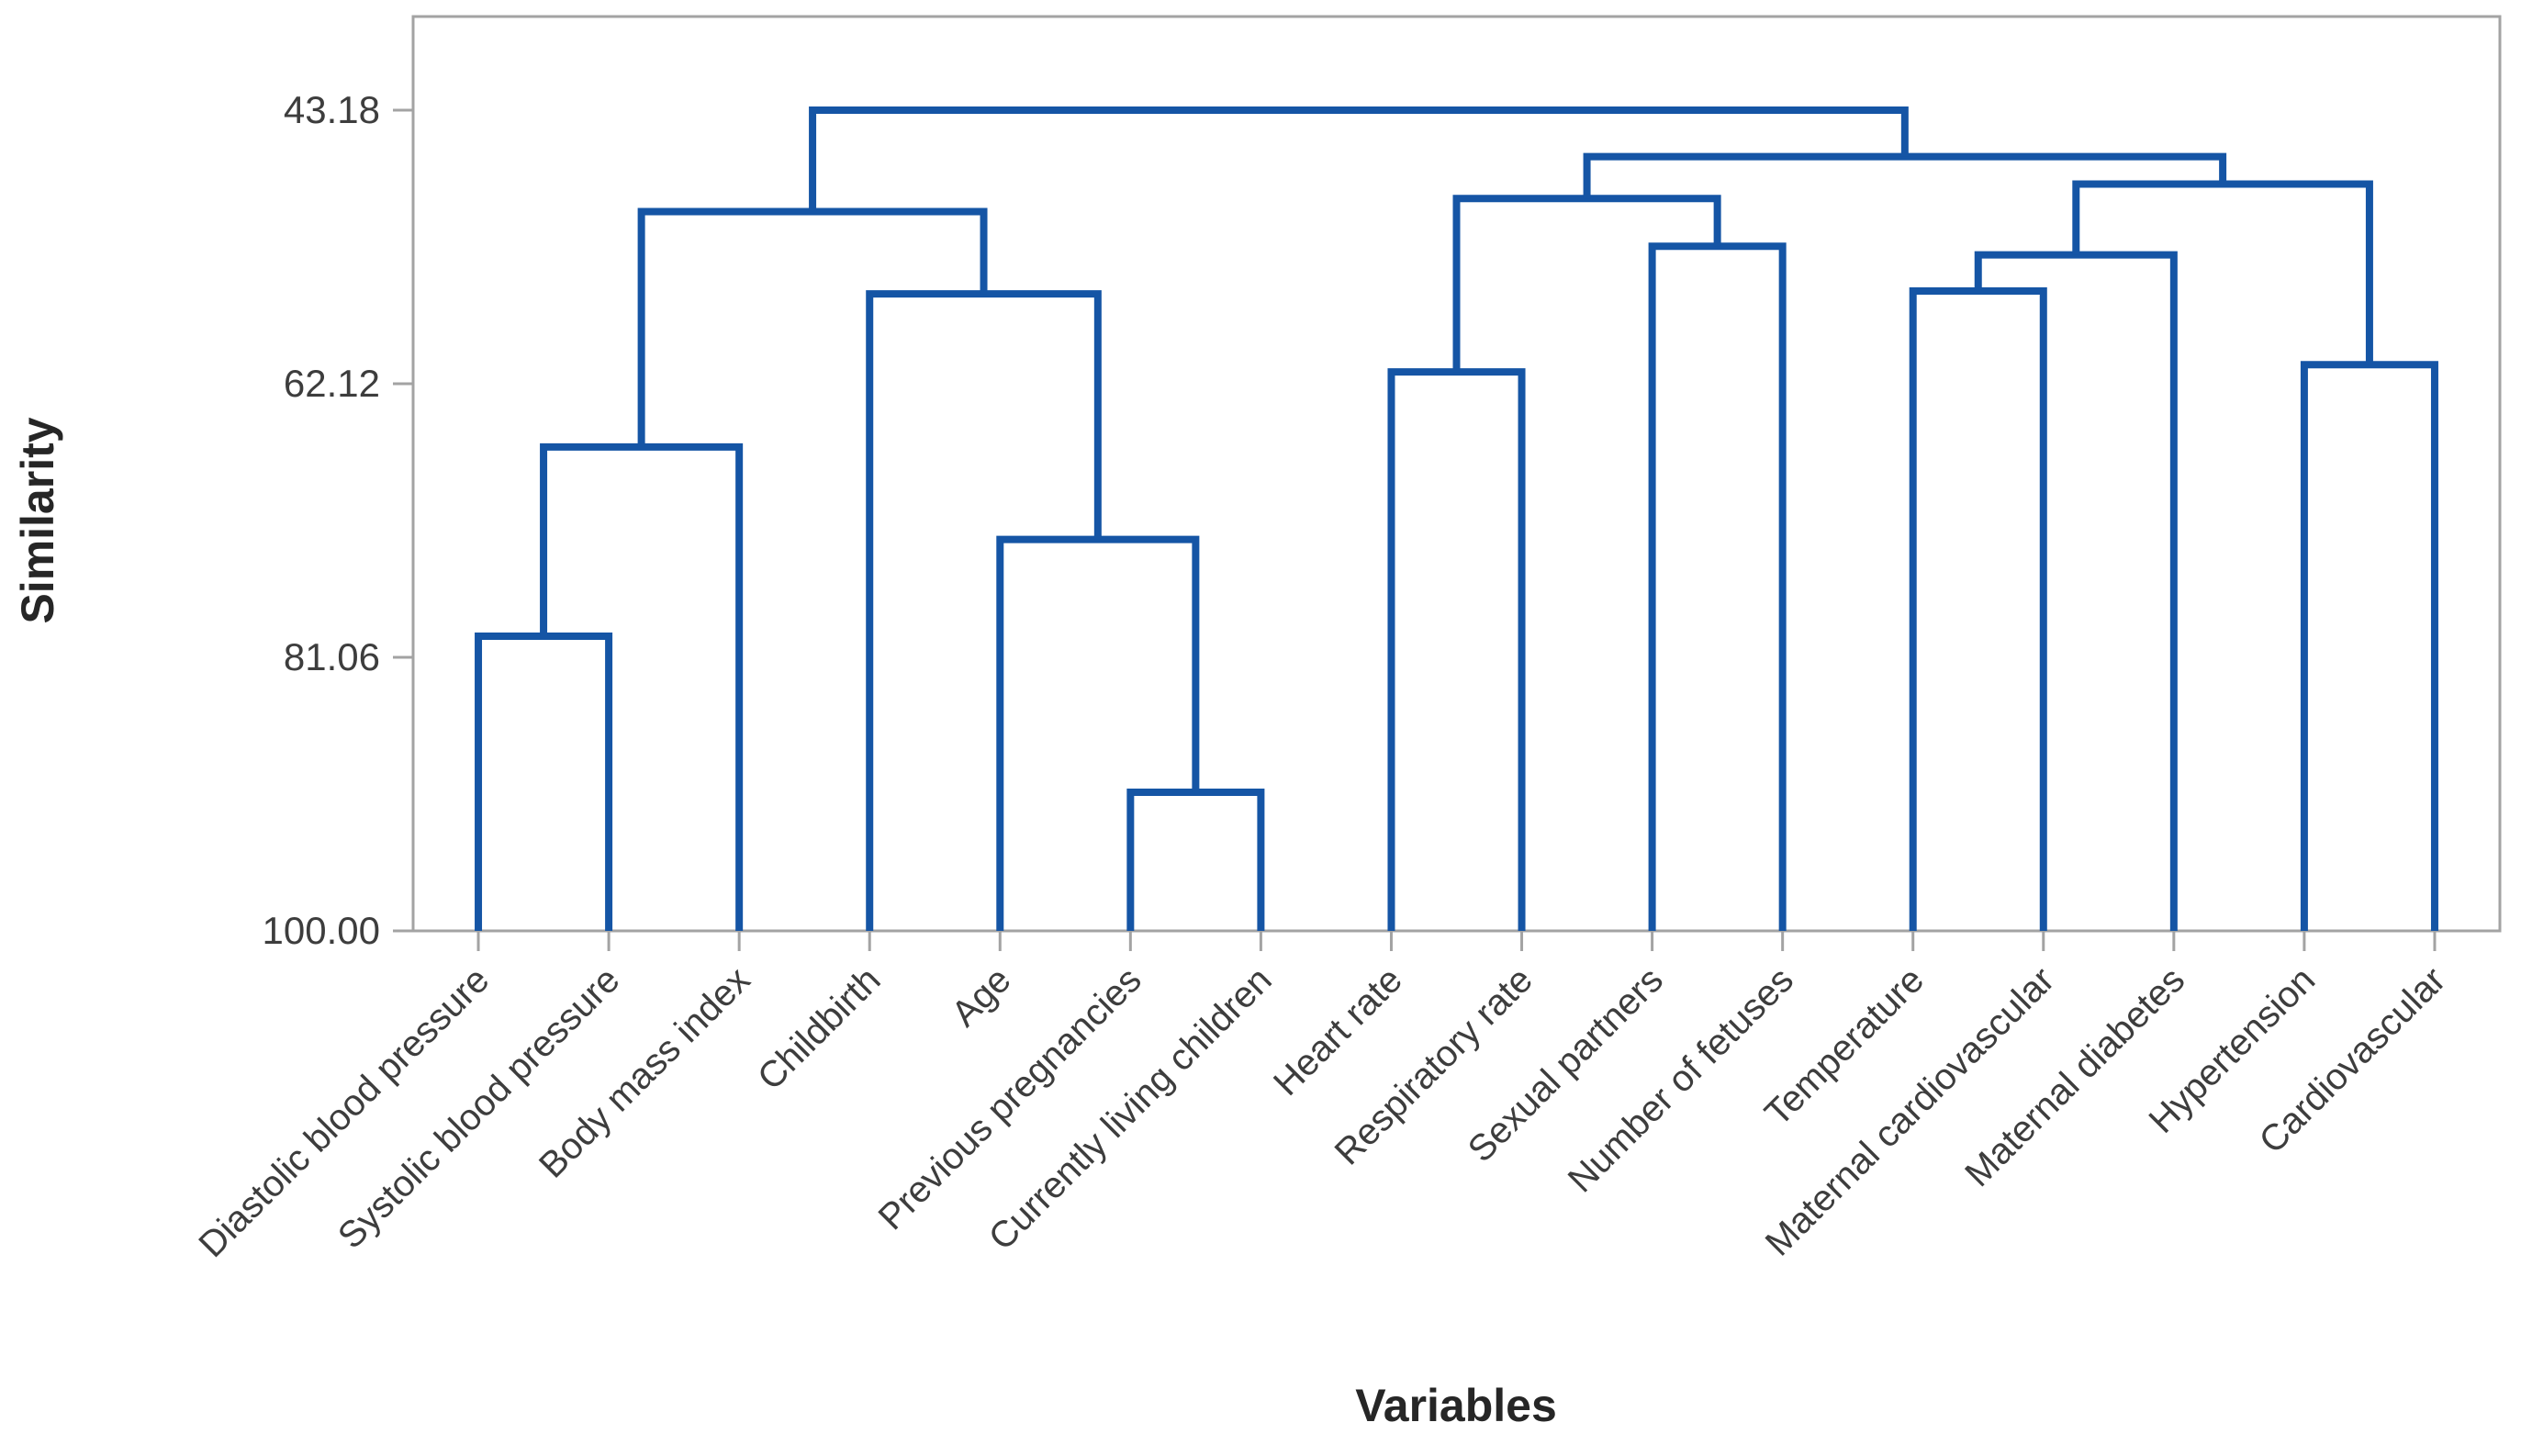 This screenshot has height=1456, width=2521. Describe the element at coordinates (332, 109) in the screenshot. I see `y-tick-label: 43.18` at that location.